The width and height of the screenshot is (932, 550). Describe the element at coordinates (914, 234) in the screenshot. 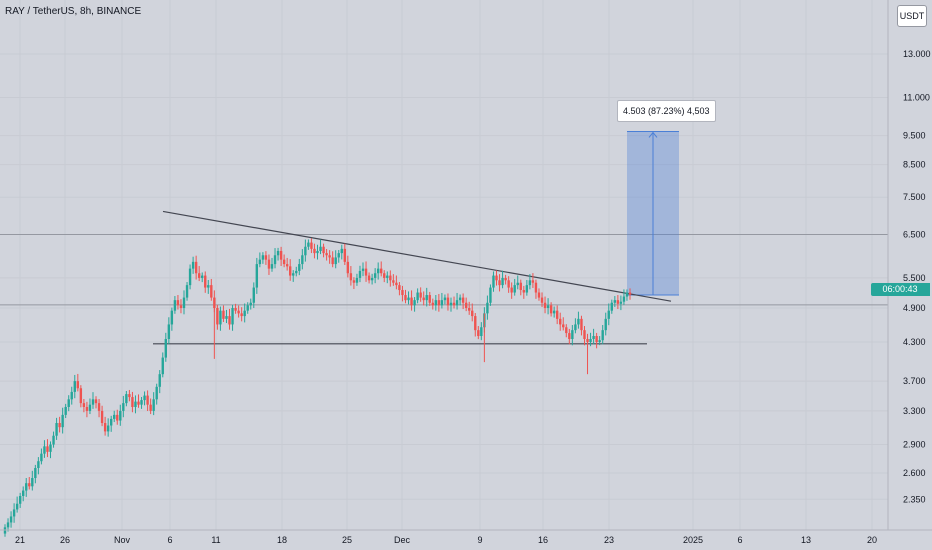

I see `y-tick-label: 6.500` at that location.